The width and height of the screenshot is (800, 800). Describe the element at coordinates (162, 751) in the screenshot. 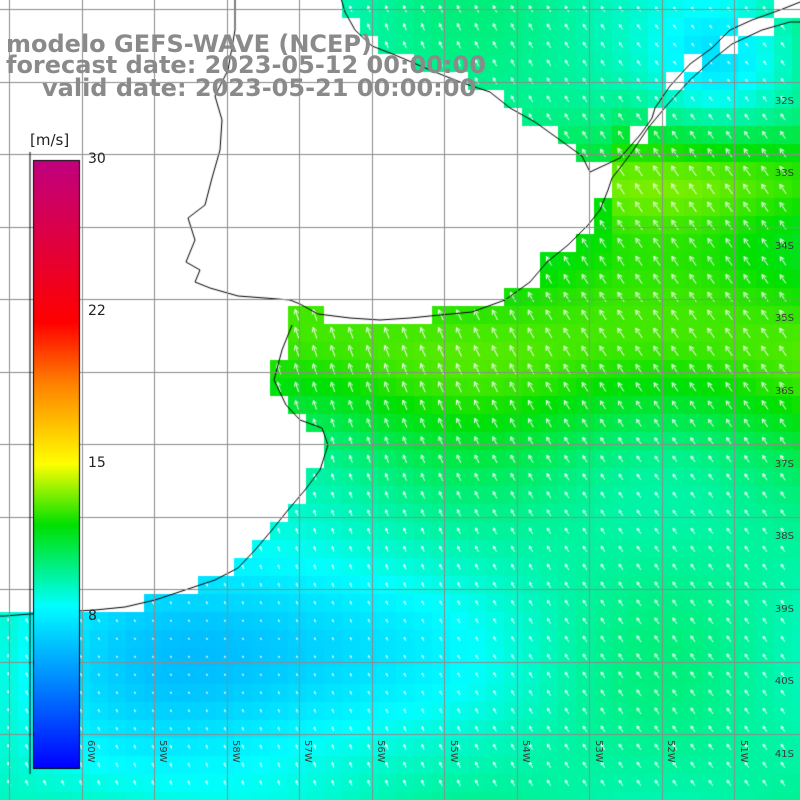

I see `longitude-label: 59W` at that location.